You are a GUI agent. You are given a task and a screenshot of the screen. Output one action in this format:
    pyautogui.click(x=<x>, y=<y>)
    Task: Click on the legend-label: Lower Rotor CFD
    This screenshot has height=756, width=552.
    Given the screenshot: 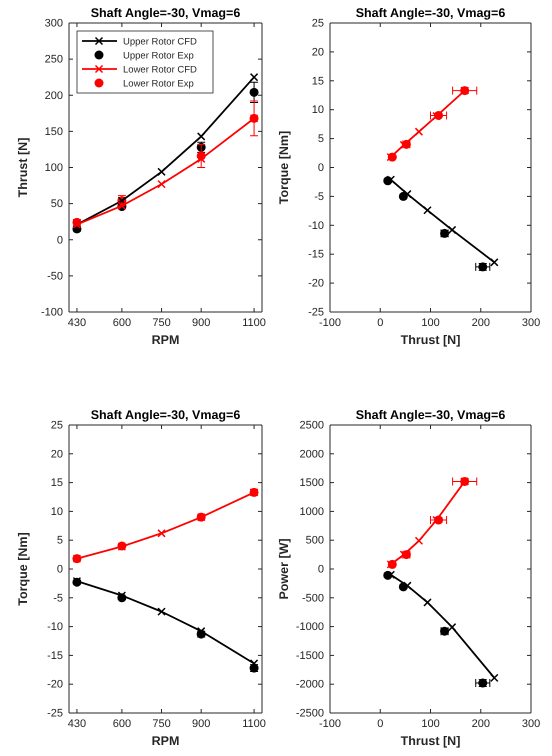 What is the action you would take?
    pyautogui.click(x=160, y=70)
    